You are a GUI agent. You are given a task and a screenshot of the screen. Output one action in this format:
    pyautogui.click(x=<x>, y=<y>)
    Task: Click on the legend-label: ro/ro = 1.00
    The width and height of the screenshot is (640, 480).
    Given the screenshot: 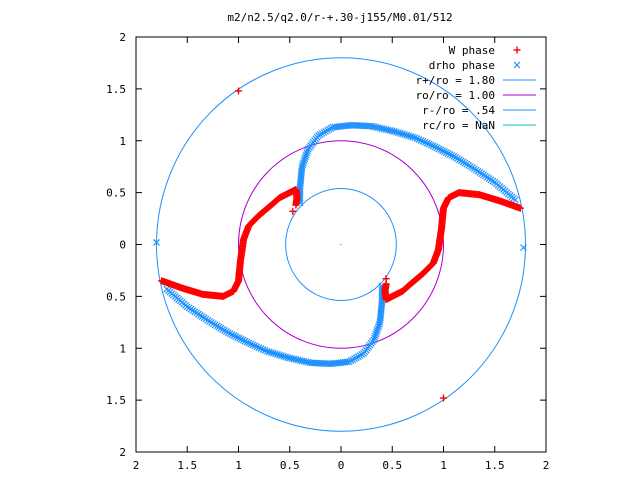 What is the action you would take?
    pyautogui.click(x=455, y=95)
    